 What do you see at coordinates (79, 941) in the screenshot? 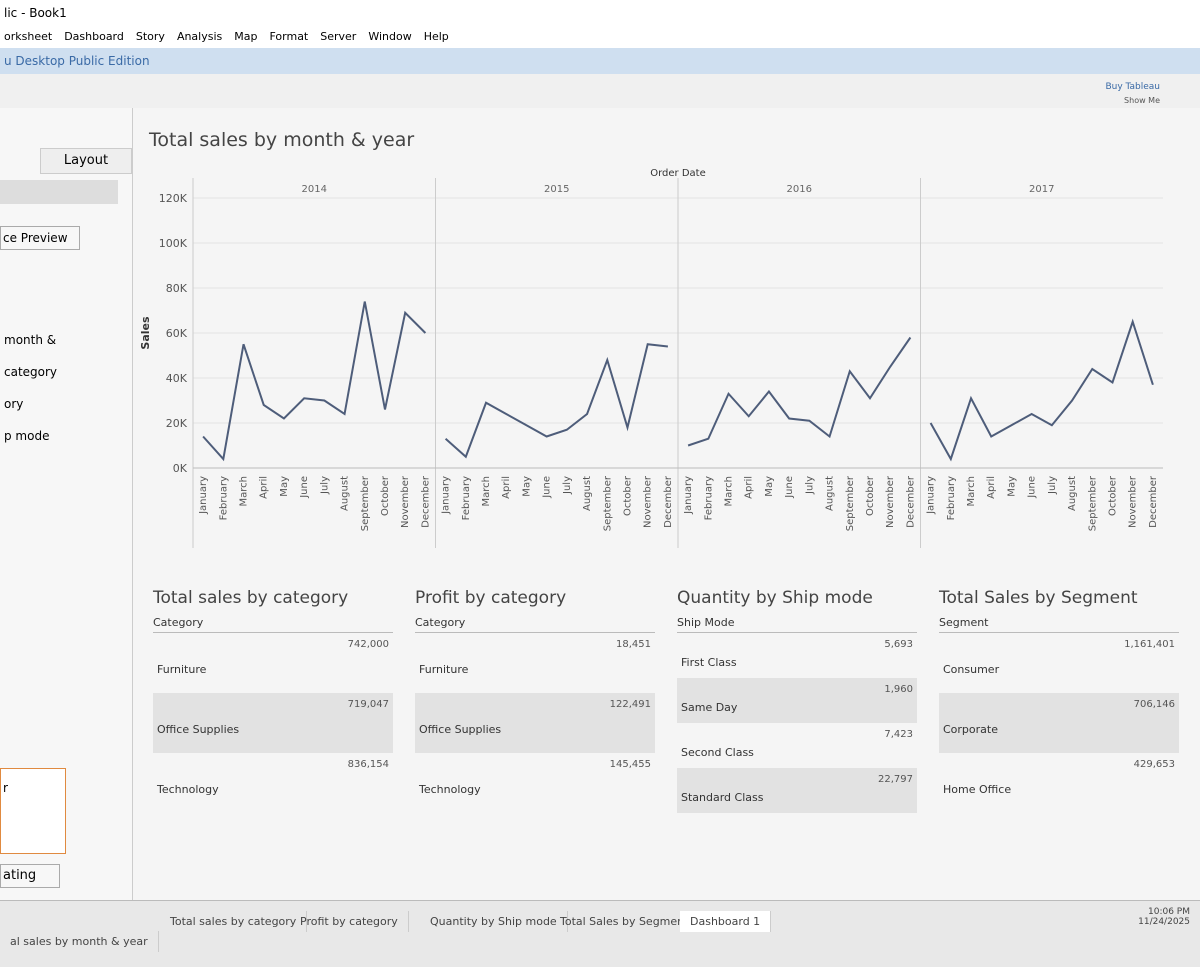
I see `sheet-tab: al sales by month & year` at bounding box center [79, 941].